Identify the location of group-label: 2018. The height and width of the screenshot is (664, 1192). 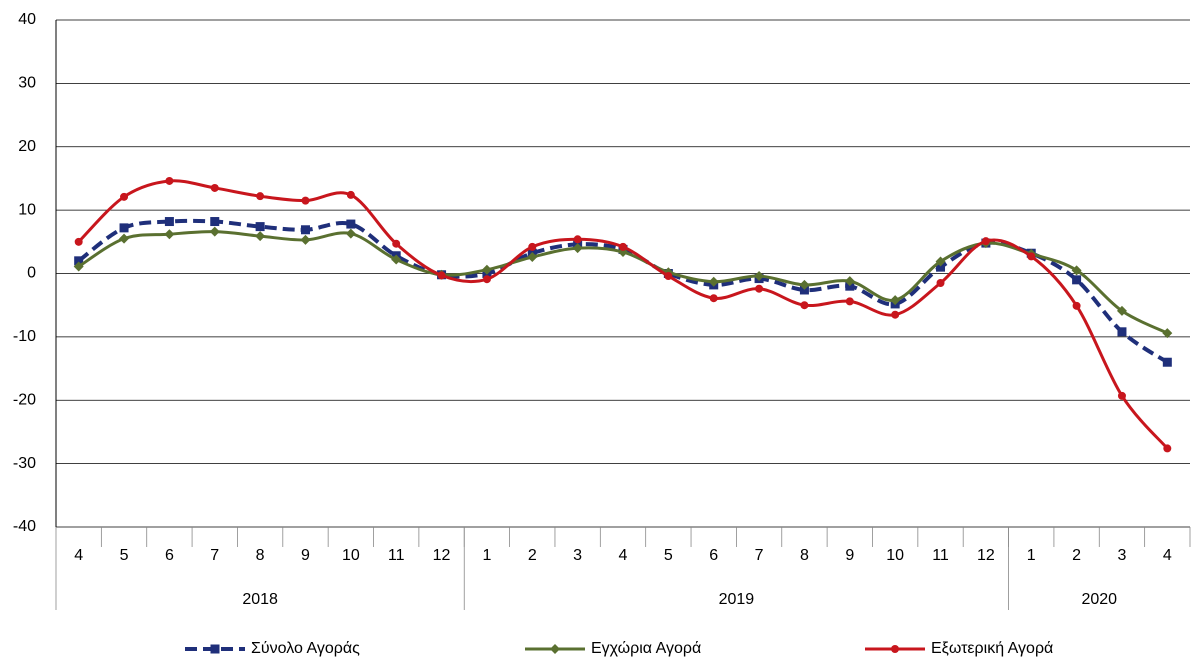
(260, 599).